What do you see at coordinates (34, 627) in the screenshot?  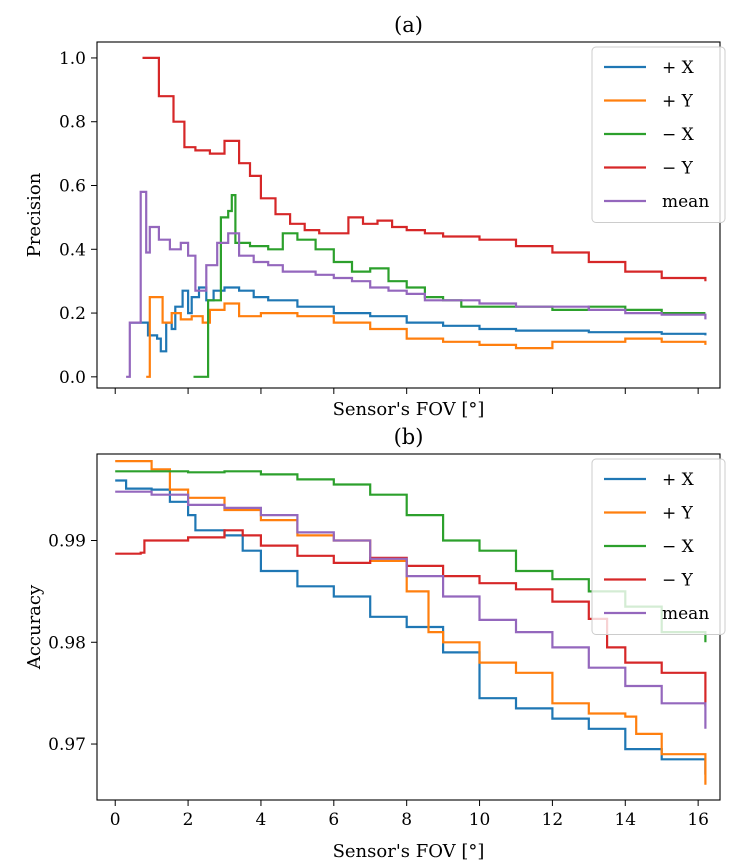 I see `y-axis-label: Accuracy` at bounding box center [34, 627].